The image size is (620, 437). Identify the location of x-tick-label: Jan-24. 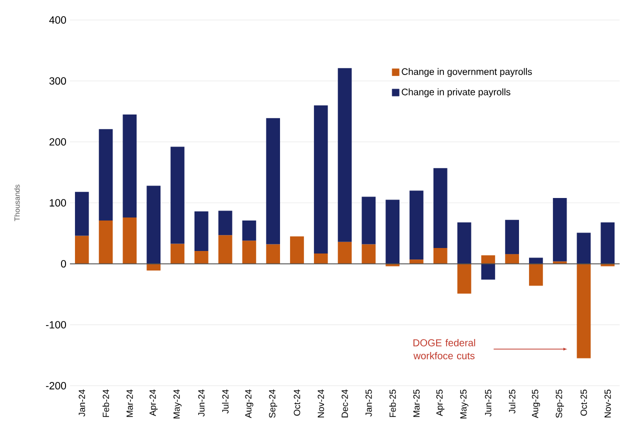
(82, 403).